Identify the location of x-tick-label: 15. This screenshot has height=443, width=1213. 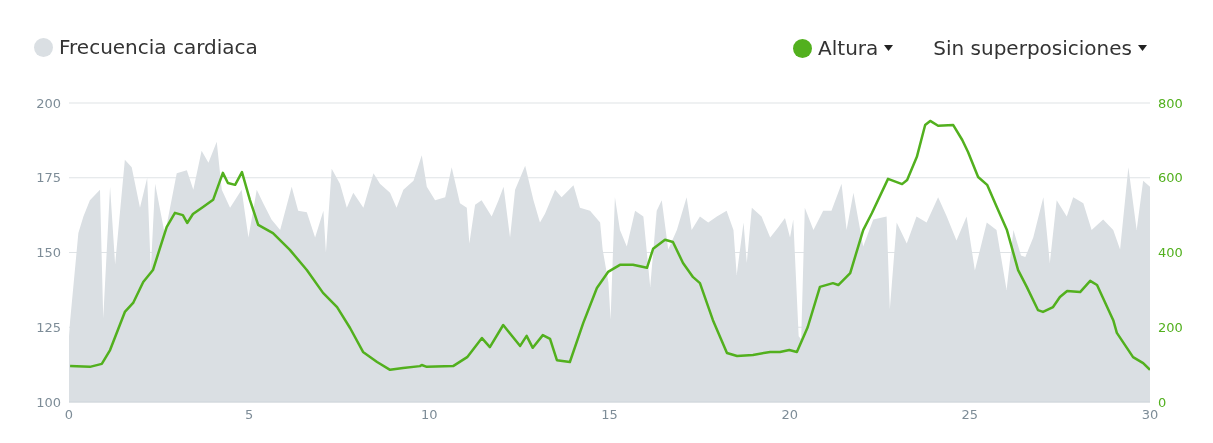
(609, 415).